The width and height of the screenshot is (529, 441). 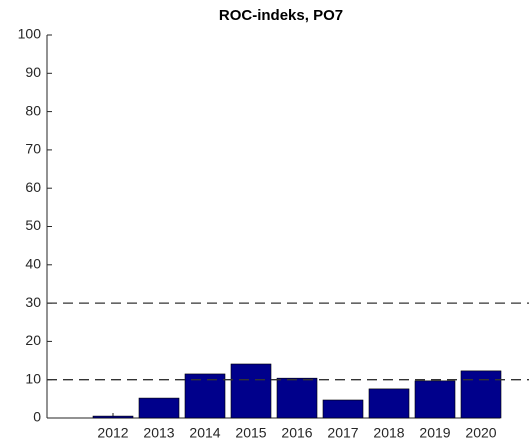 What do you see at coordinates (250, 433) in the screenshot?
I see `x-tick-label: 2015` at bounding box center [250, 433].